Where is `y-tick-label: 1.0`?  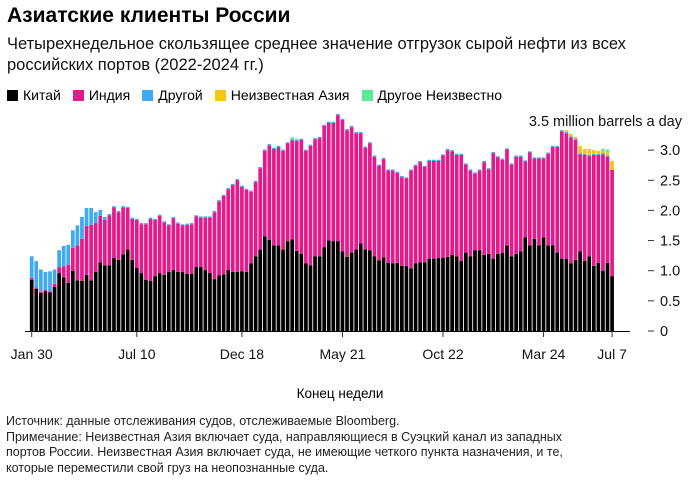
y-tick-label: 1.0 is located at coordinates (670, 272).